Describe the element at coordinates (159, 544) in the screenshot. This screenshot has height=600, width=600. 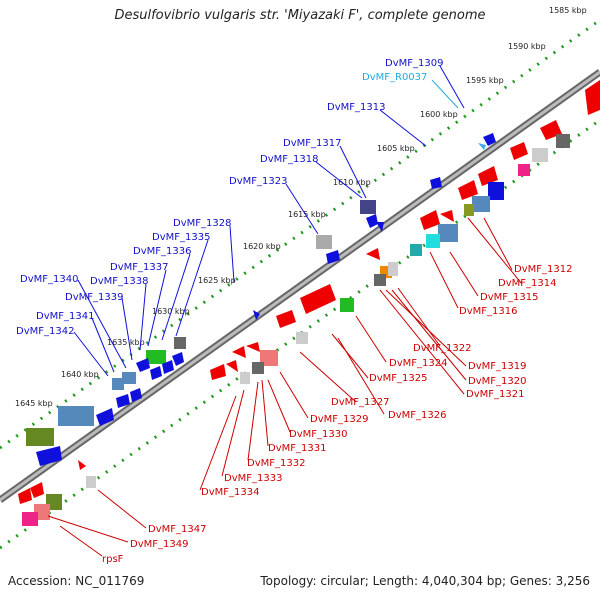
I see `gene-label: DvMF_1349` at that location.